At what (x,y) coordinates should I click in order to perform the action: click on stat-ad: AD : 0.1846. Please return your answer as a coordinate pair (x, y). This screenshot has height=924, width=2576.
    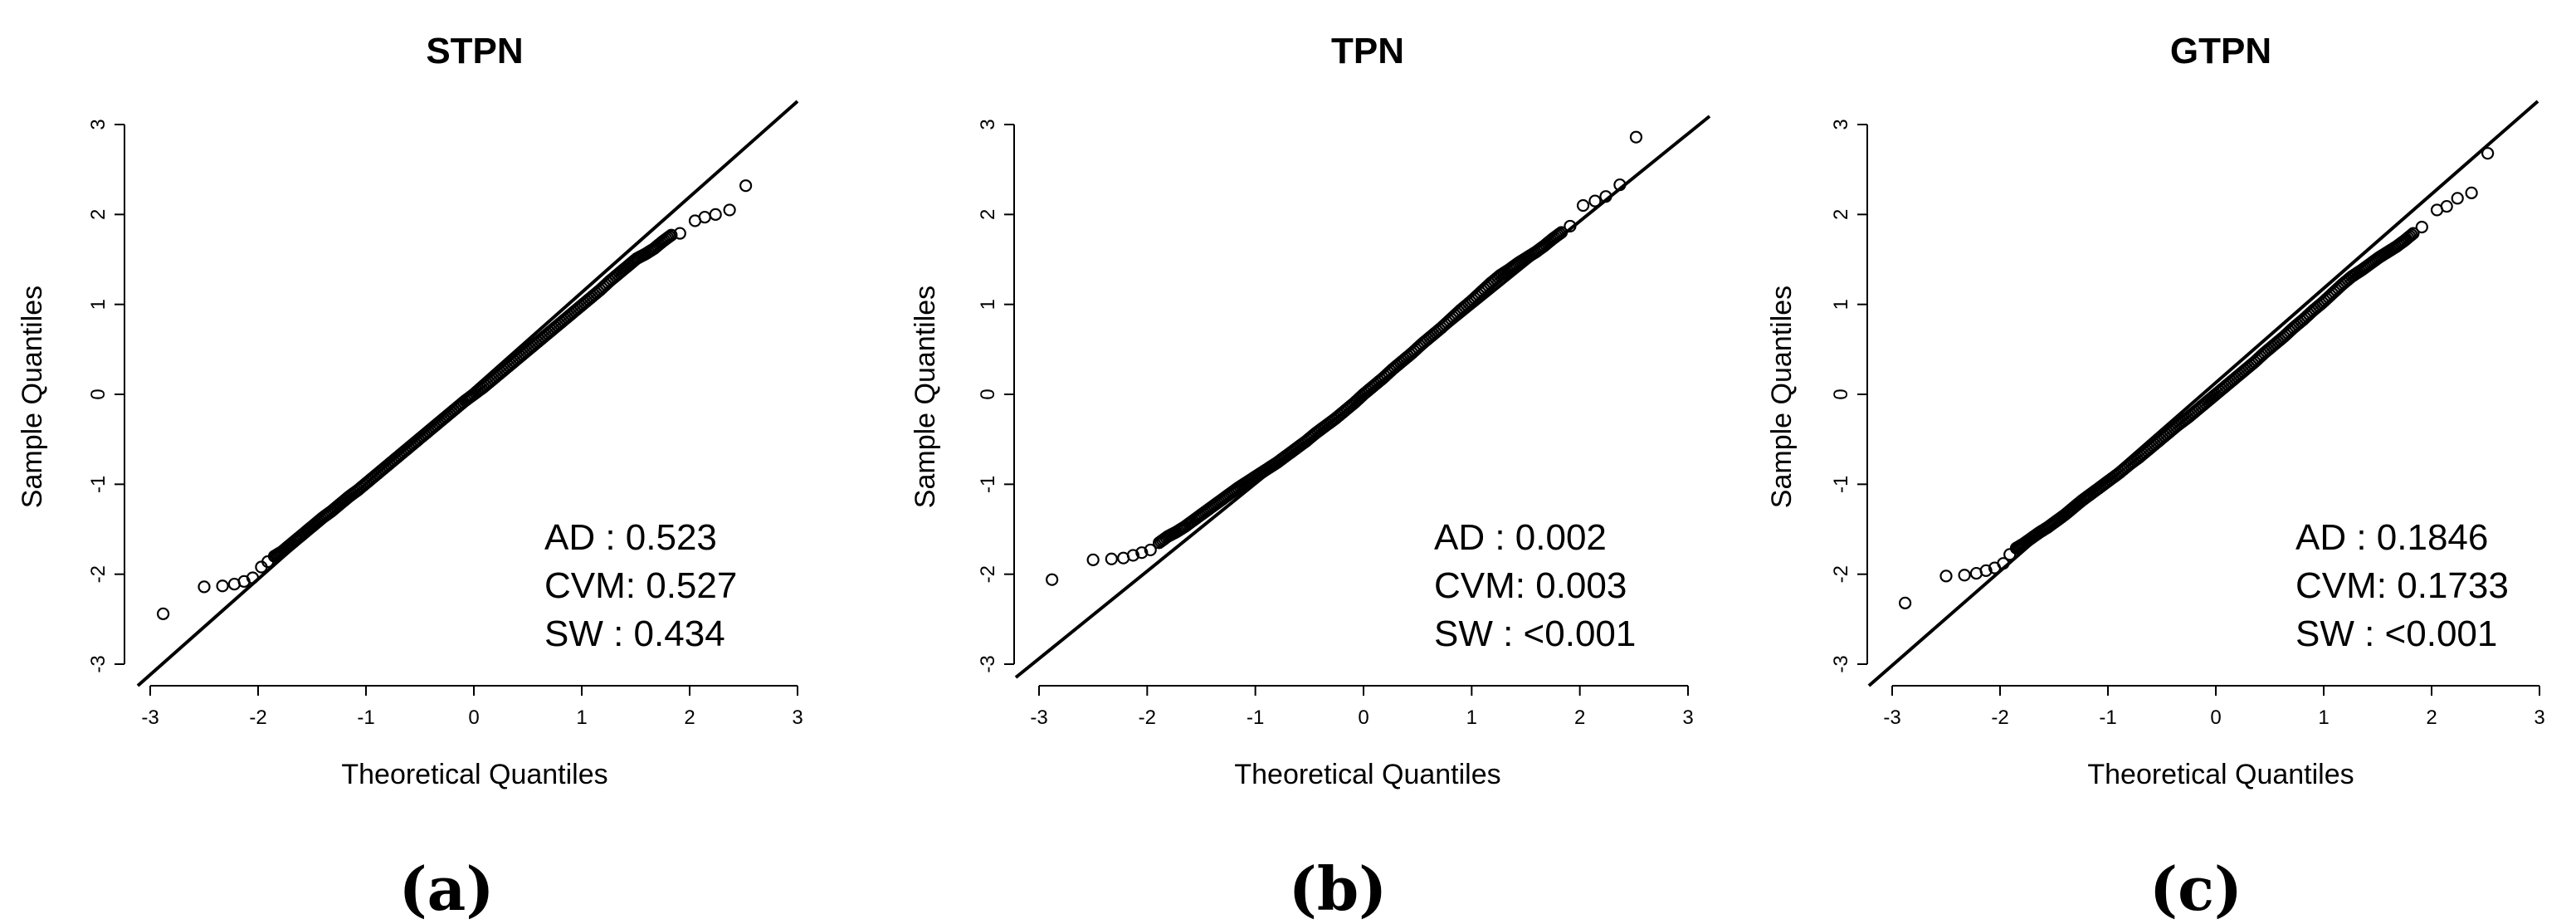
    Looking at the image, I should click on (2391, 538).